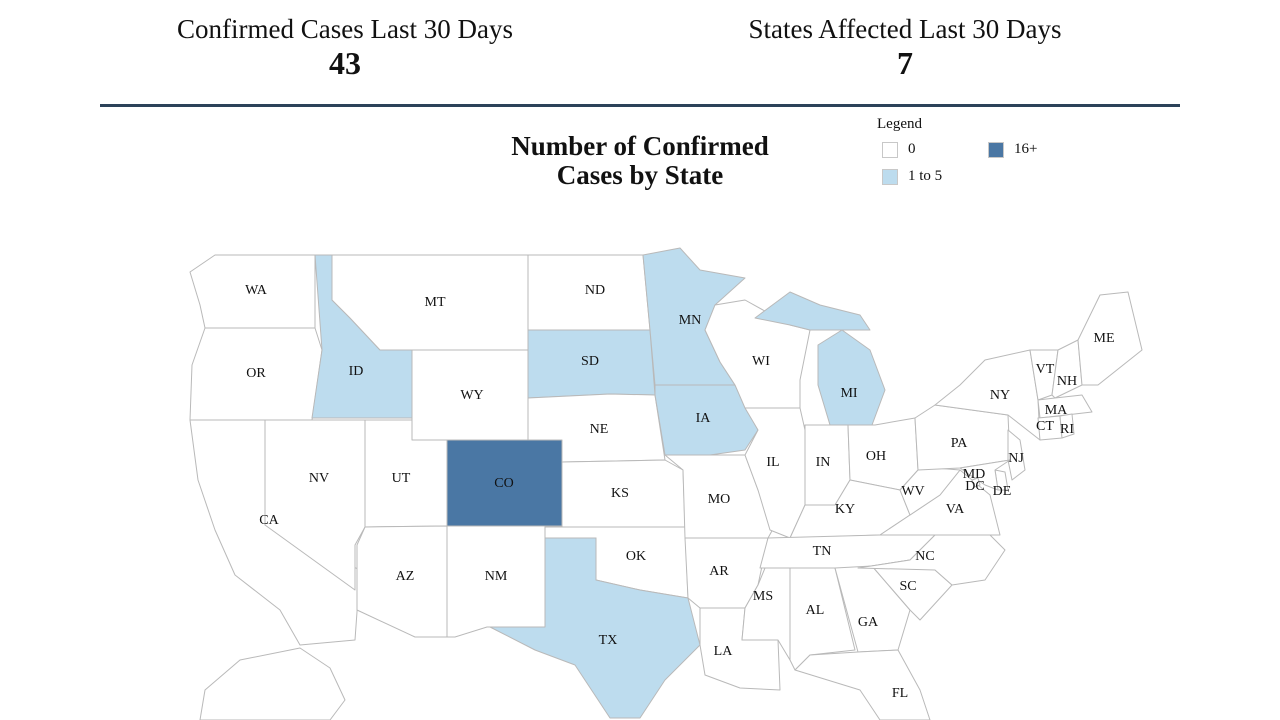 The width and height of the screenshot is (1280, 720). I want to click on label-ny: NY, so click(1000, 395).